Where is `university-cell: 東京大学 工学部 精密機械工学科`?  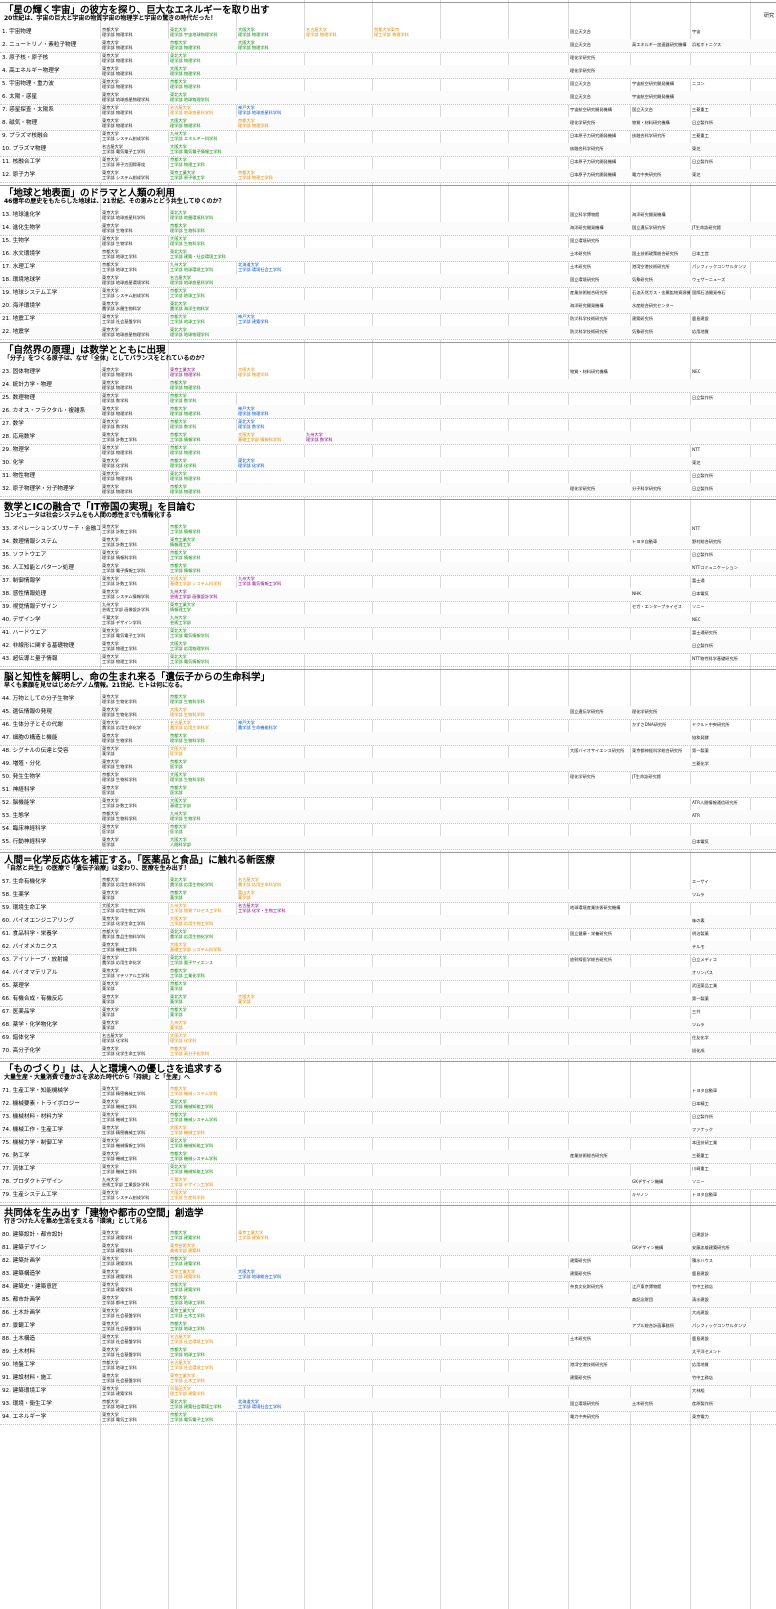
university-cell: 東京大学 工学部 精密機械工学科 is located at coordinates (135, 1091).